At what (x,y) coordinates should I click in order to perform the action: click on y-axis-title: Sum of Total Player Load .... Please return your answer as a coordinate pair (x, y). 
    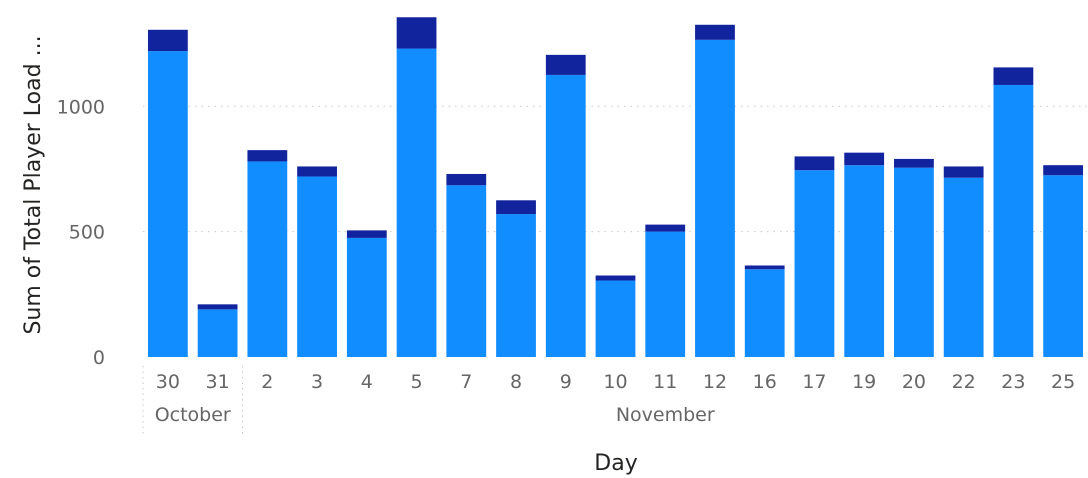
    Looking at the image, I should click on (33, 184).